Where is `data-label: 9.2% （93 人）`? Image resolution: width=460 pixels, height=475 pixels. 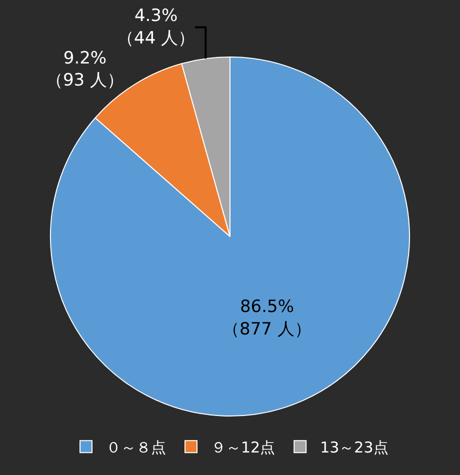
data-label: 9.2% （93 人） is located at coordinates (85, 69).